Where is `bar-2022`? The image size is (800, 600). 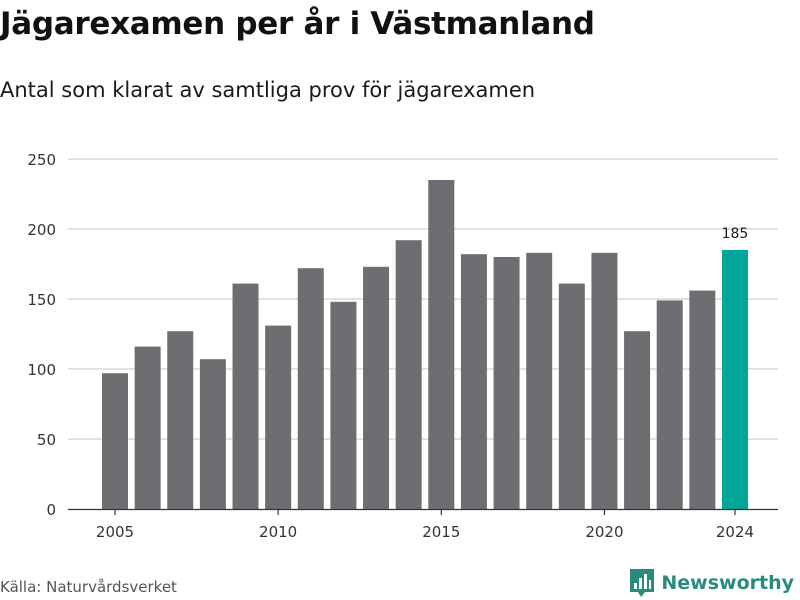
bar-2022 is located at coordinates (669, 404).